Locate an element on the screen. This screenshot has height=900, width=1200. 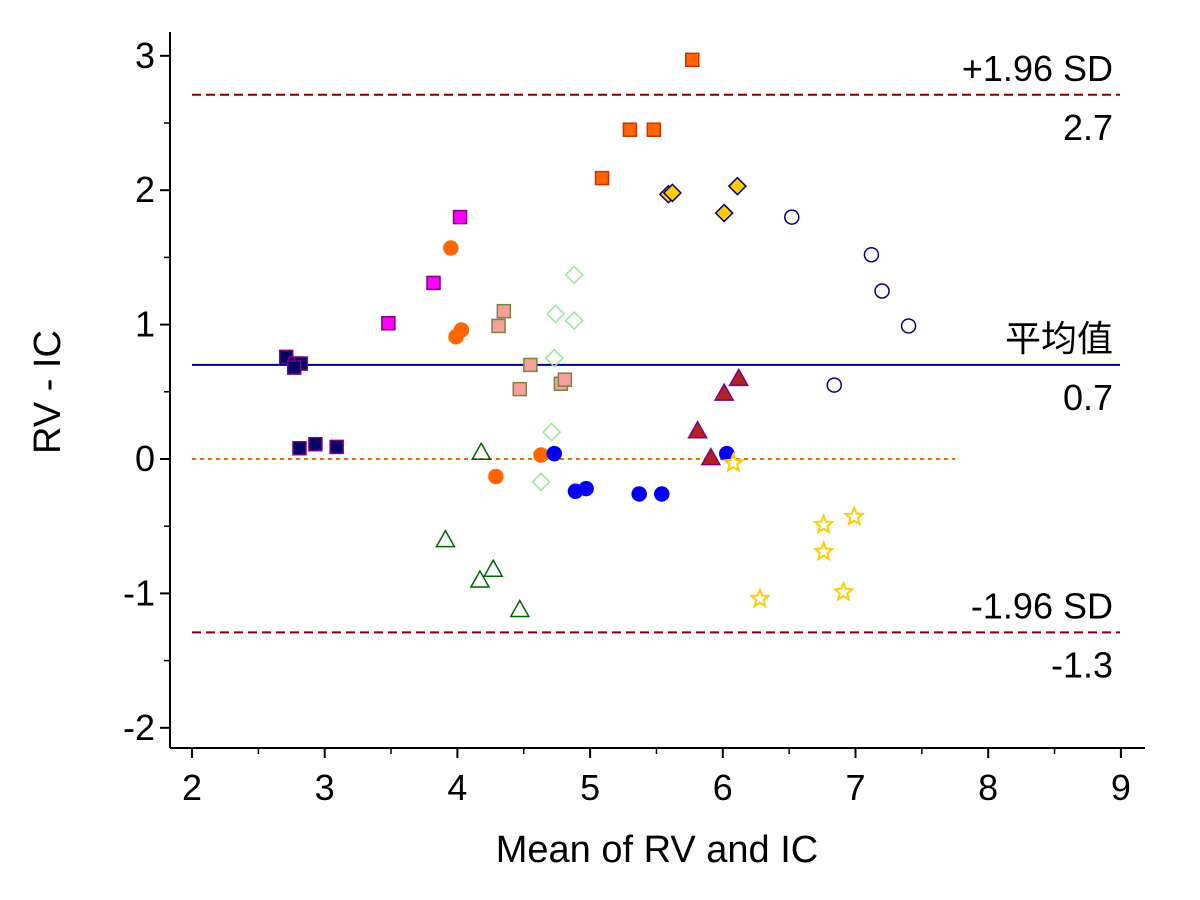
ref-value-mean: 0.7 is located at coordinates (1088, 397).